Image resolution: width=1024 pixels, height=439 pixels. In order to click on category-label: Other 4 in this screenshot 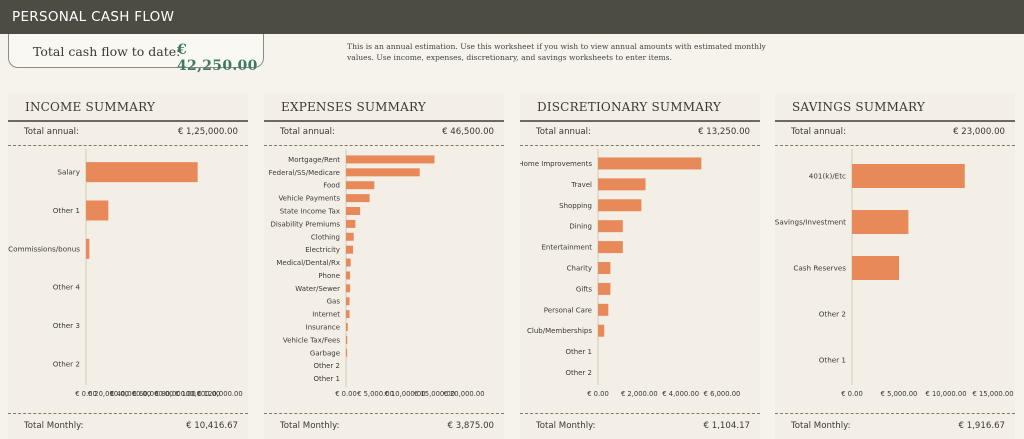, I will do `click(67, 287)`.